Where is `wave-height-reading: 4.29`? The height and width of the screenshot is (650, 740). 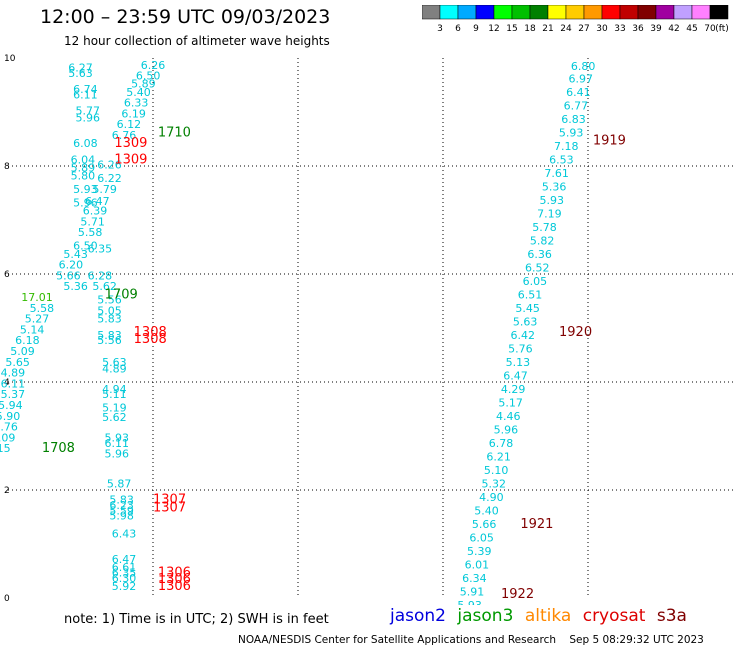 wave-height-reading: 4.29 is located at coordinates (513, 389).